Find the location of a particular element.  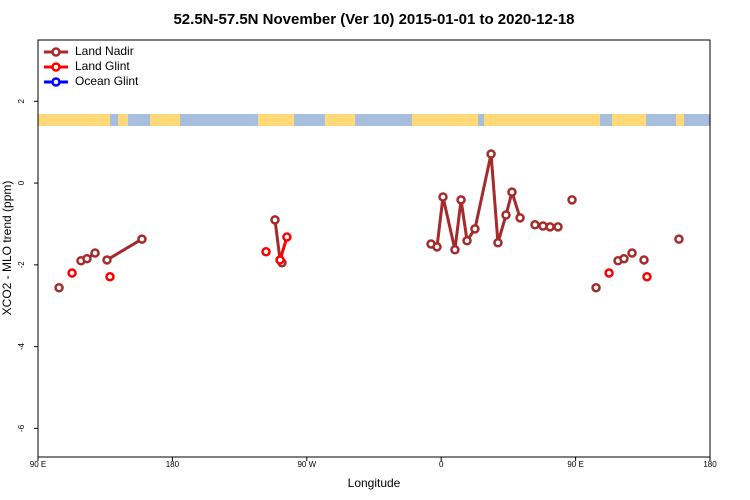

legend-label: Ocean Glint is located at coordinates (107, 81).